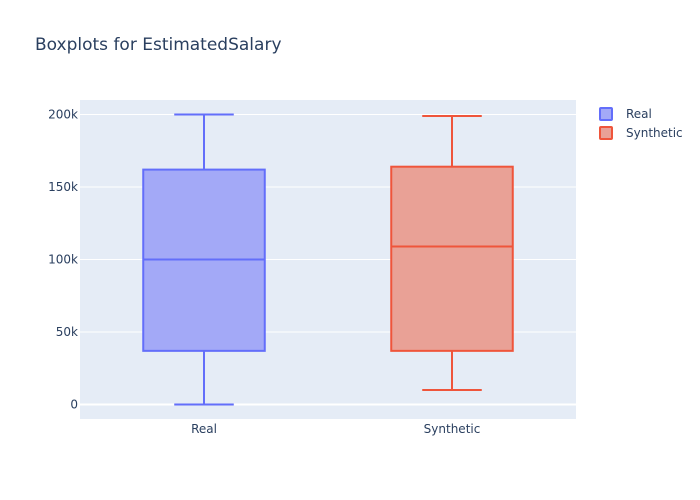 Image resolution: width=700 pixels, height=500 pixels. I want to click on x-axis-ticks: Real Synthetic, so click(335, 429).